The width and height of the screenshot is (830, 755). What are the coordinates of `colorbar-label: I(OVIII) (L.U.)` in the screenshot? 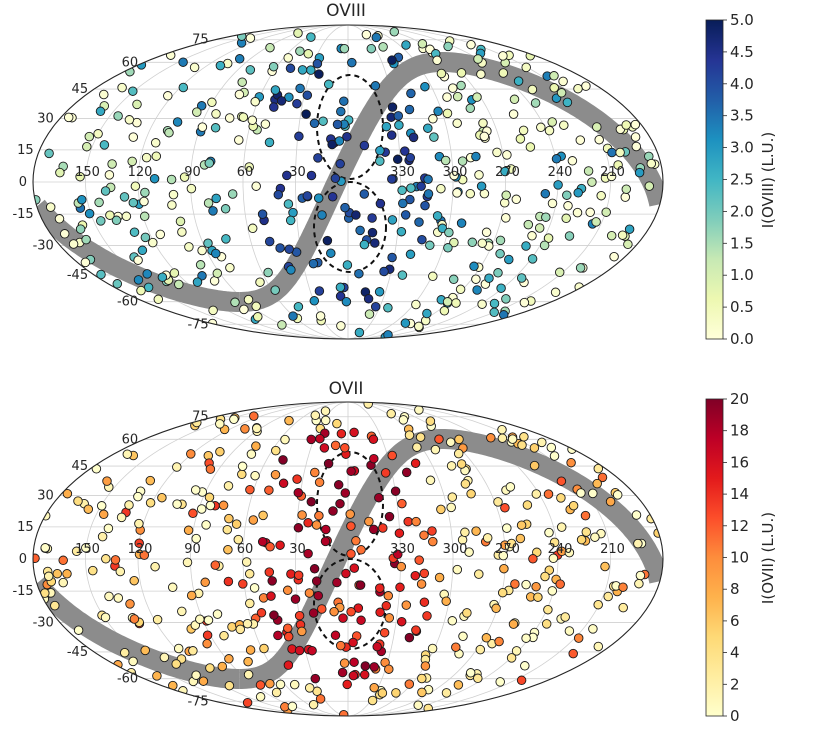 It's located at (768, 180).